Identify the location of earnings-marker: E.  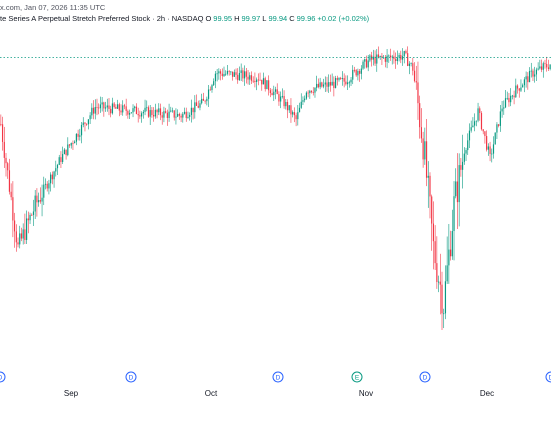
(357, 377).